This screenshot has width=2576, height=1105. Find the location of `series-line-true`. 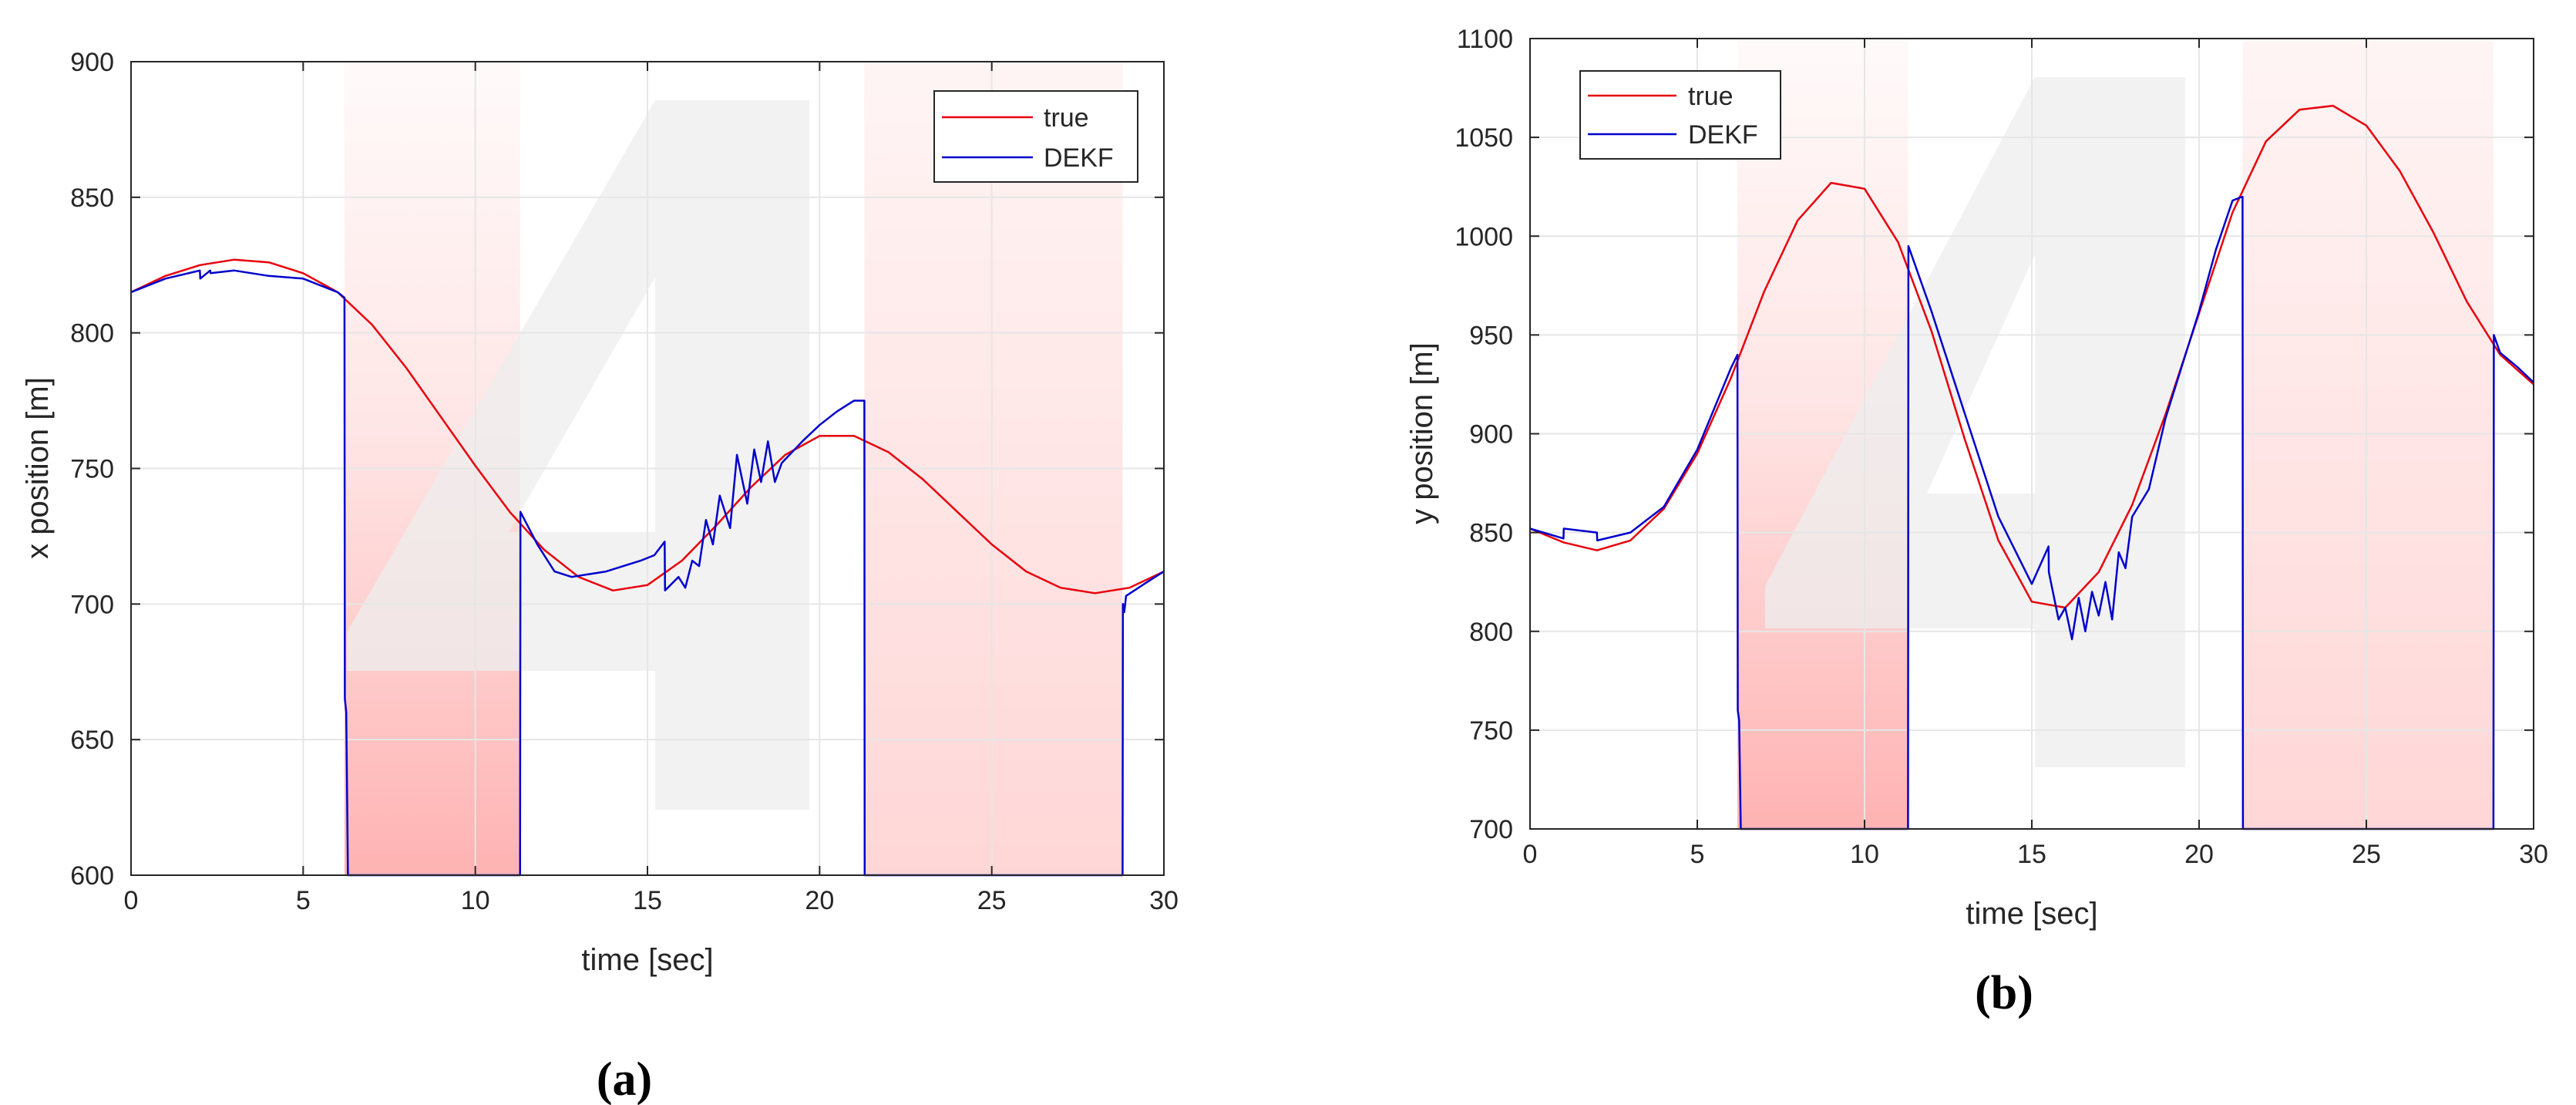

series-line-true is located at coordinates (647, 427).